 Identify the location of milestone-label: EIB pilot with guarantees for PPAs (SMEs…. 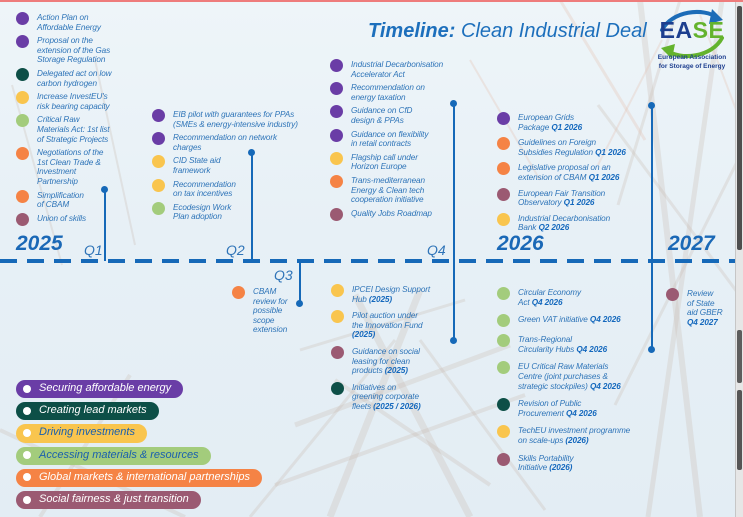
(235, 119).